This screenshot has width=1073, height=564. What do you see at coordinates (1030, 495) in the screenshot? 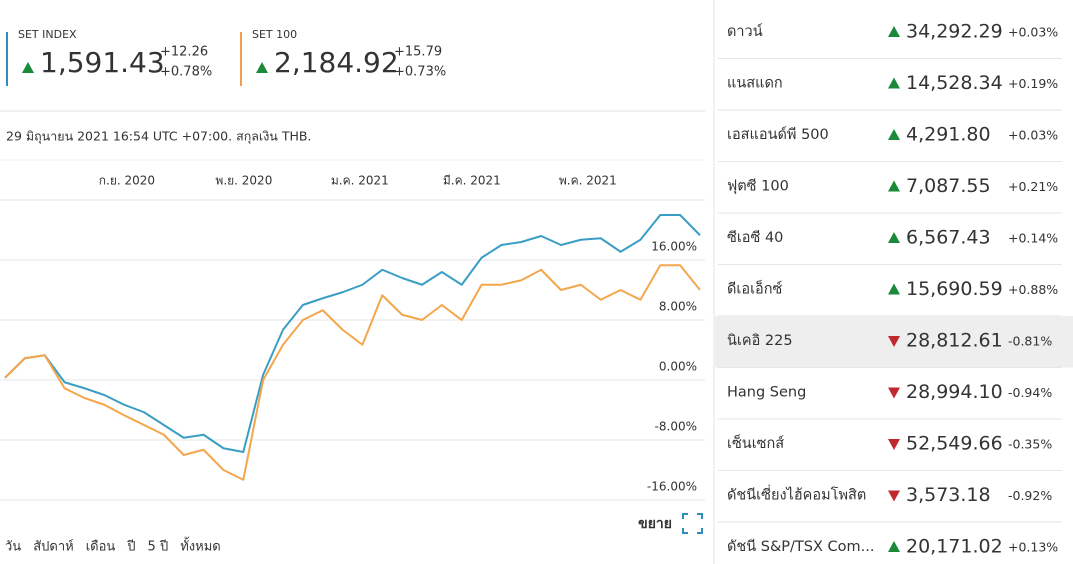
I see `market-change-pct: -0.92%` at bounding box center [1030, 495].